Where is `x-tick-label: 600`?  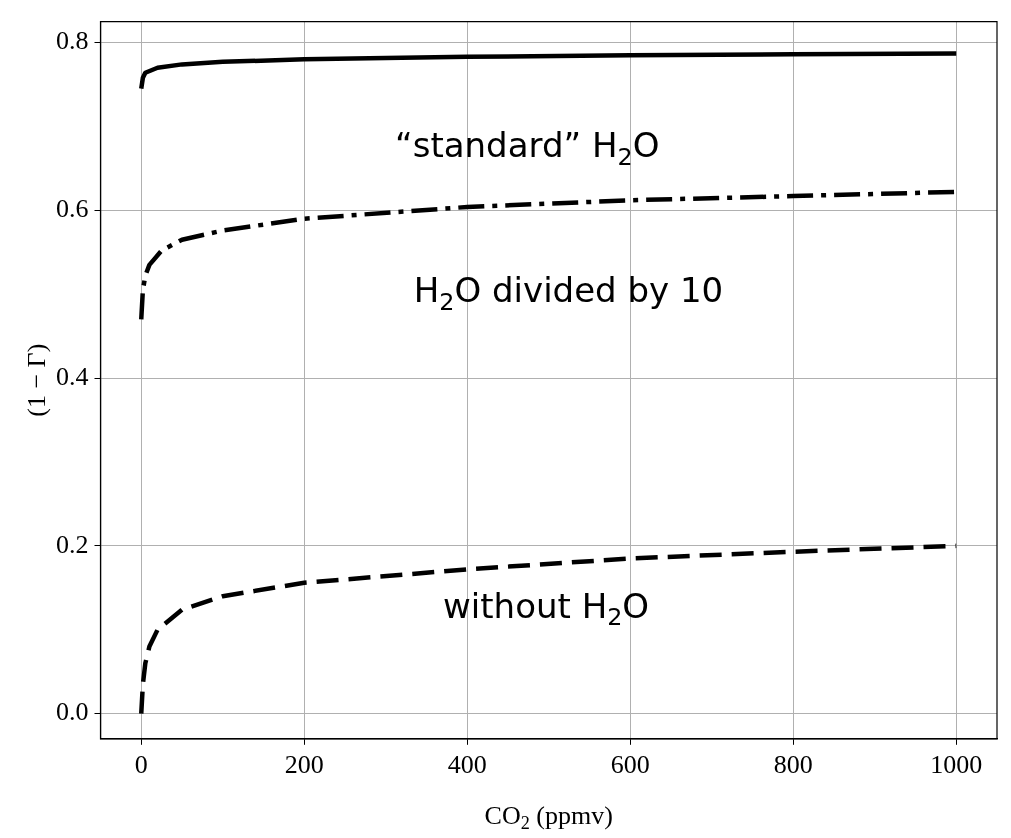 x-tick-label: 600 is located at coordinates (630, 765).